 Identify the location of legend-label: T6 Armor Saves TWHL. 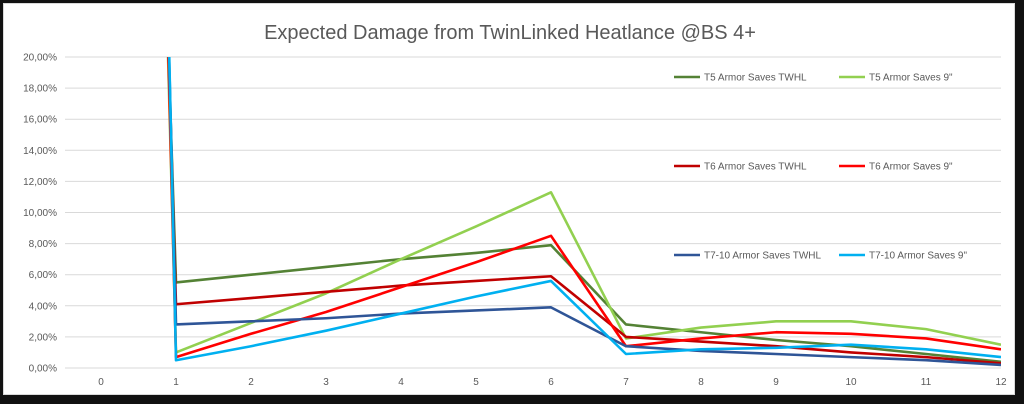
(755, 167).